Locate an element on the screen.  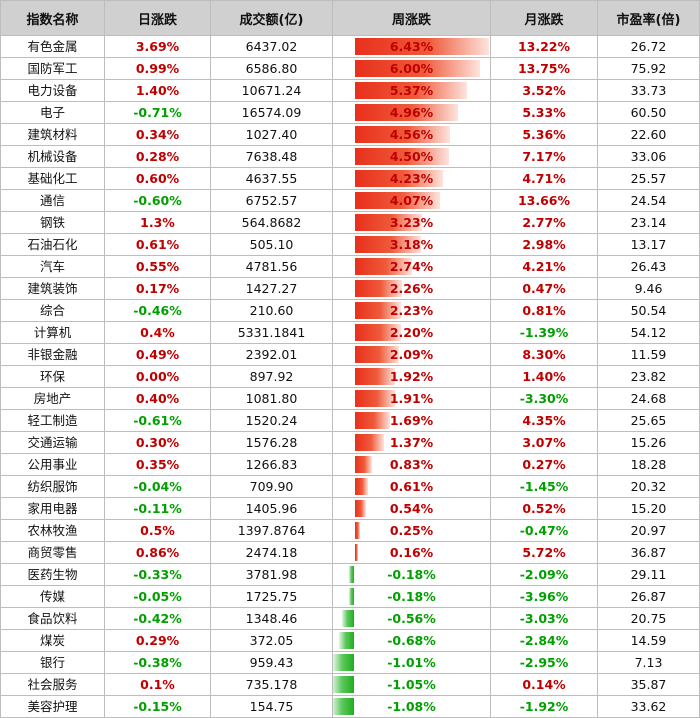
cell-volume: 897.92 is located at coordinates (271, 376).